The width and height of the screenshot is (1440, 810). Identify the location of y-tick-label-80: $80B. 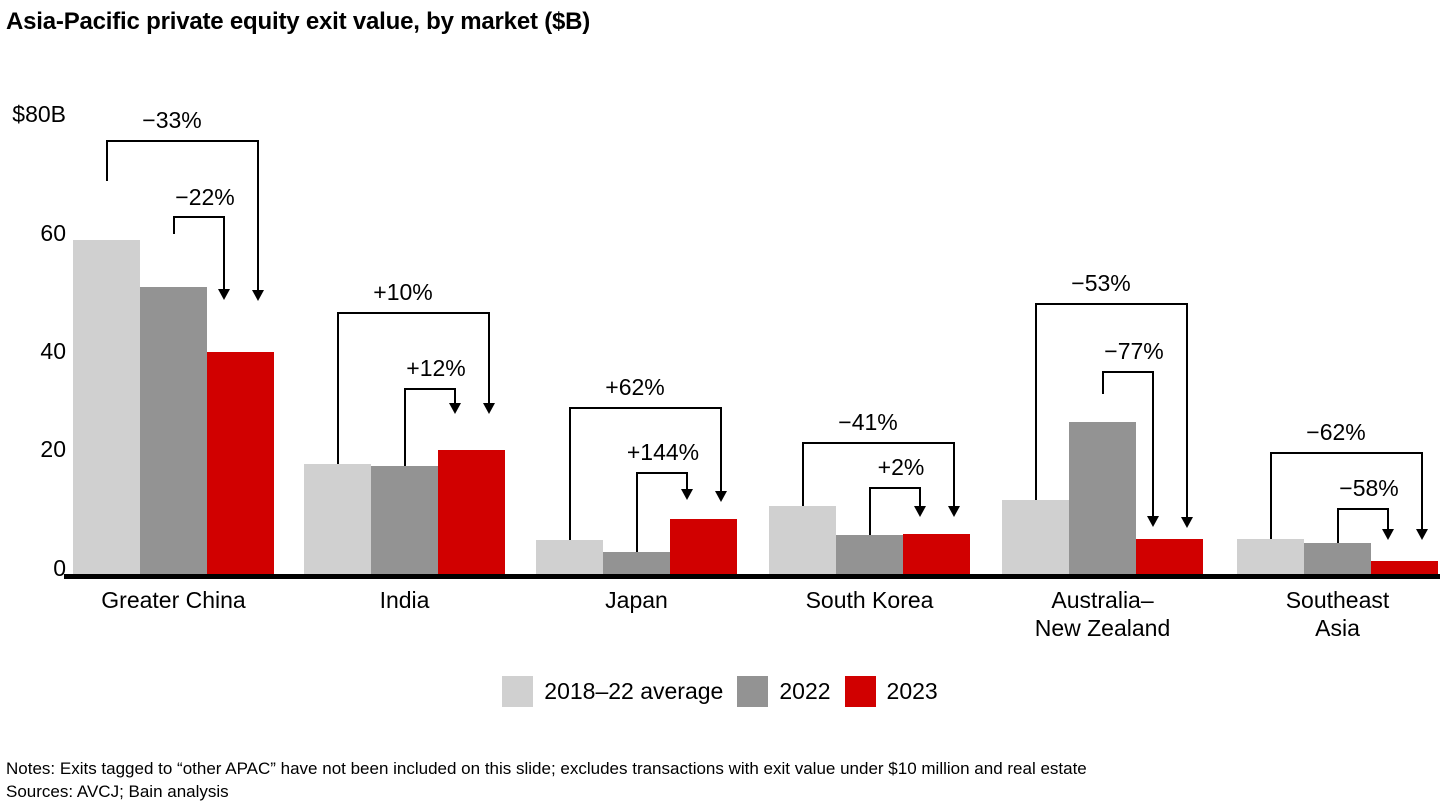
(39, 114).